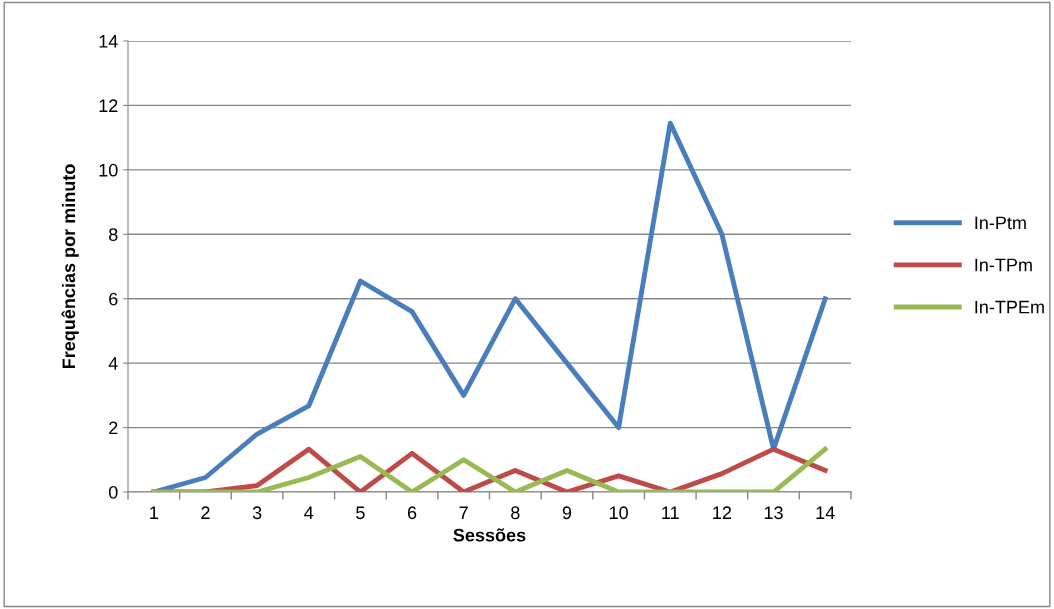 This screenshot has height=609, width=1054. I want to click on x-tick-label: 10, so click(618, 513).